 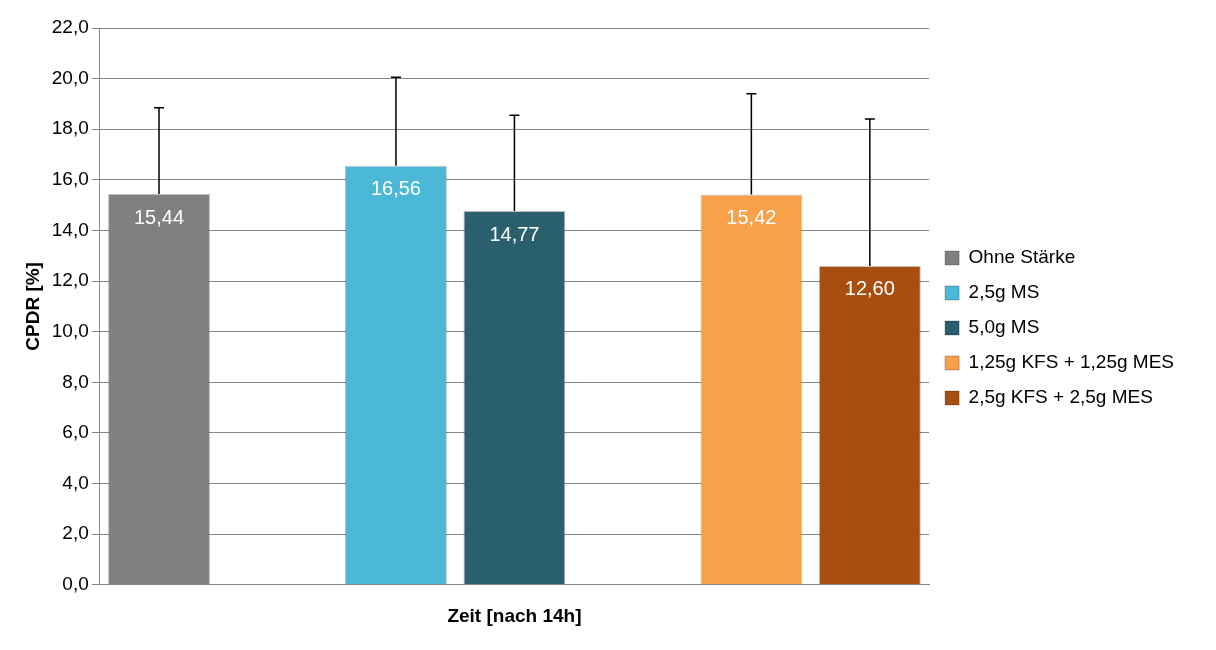 What do you see at coordinates (70, 280) in the screenshot?
I see `y-tick-label: 12,0` at bounding box center [70, 280].